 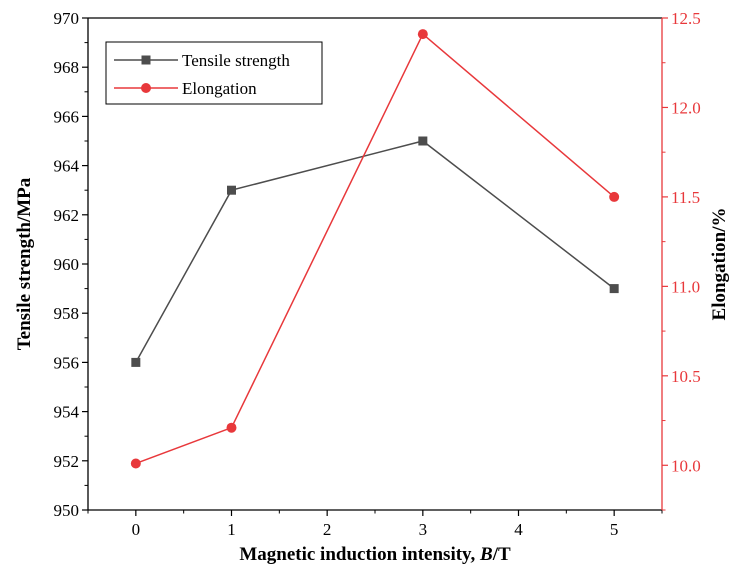 I want to click on right-y-tick-label: 11.0, so click(x=685, y=286).